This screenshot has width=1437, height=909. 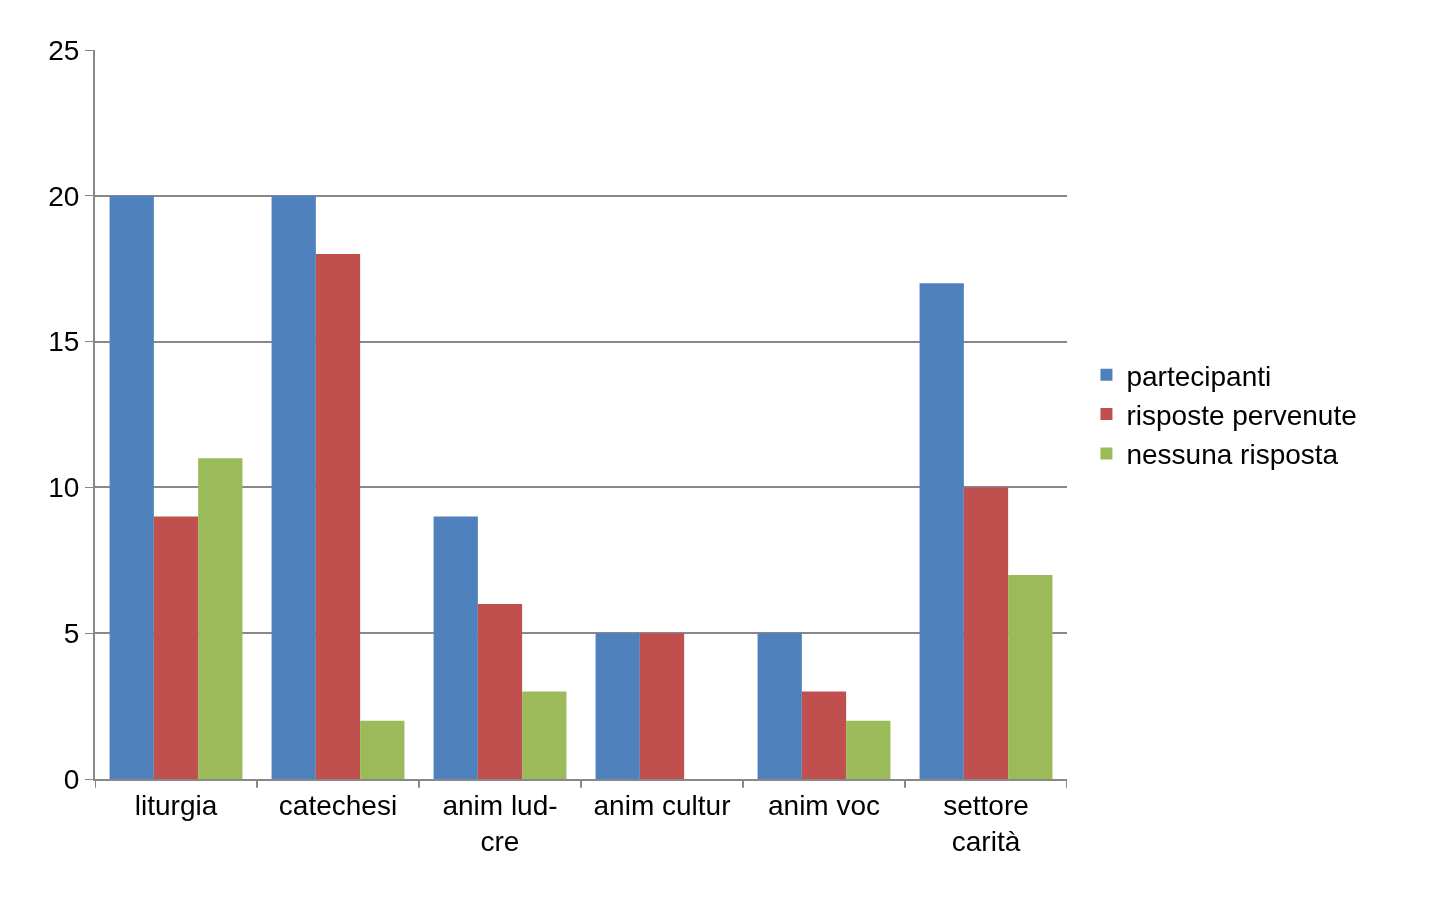 I want to click on y-tick-label: 5, so click(x=71, y=633).